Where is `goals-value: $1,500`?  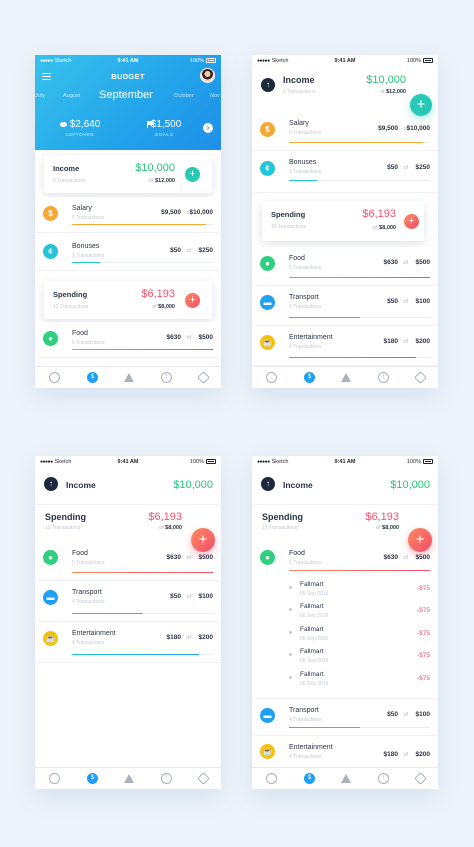
goals-value: $1,500 is located at coordinates (166, 124).